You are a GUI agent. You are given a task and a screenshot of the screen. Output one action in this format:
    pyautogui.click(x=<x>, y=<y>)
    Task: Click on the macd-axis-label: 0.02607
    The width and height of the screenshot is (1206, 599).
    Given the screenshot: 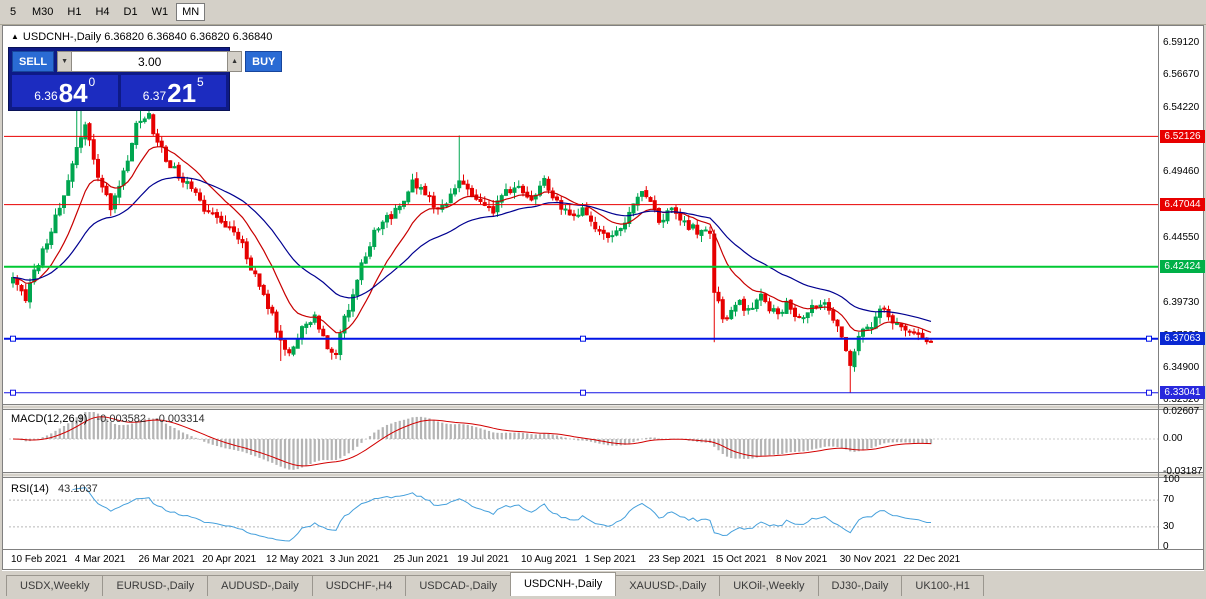 What is the action you would take?
    pyautogui.click(x=1181, y=412)
    